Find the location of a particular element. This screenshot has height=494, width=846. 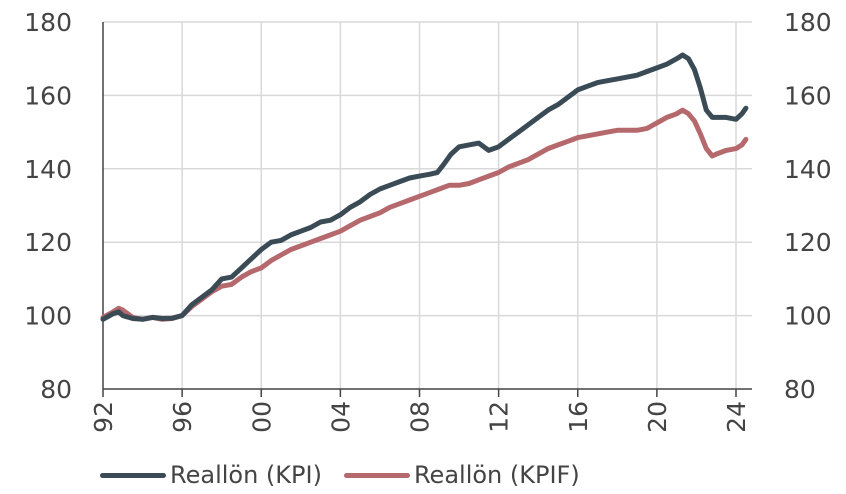

legend-label-kpi: Reallön (KPI) is located at coordinates (246, 475).